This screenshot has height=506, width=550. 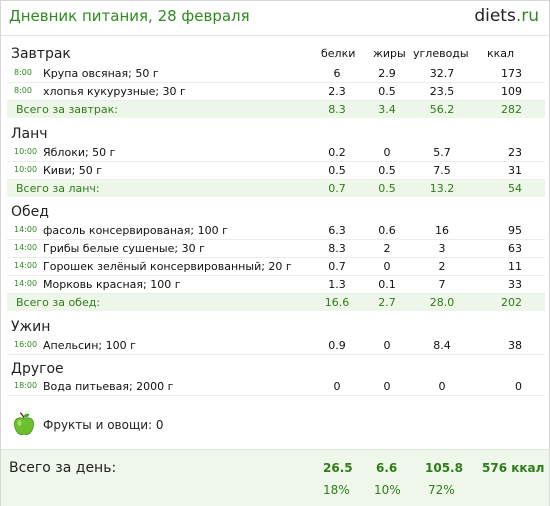 What do you see at coordinates (442, 170) in the screenshot?
I see `carbs-value: 7.5` at bounding box center [442, 170].